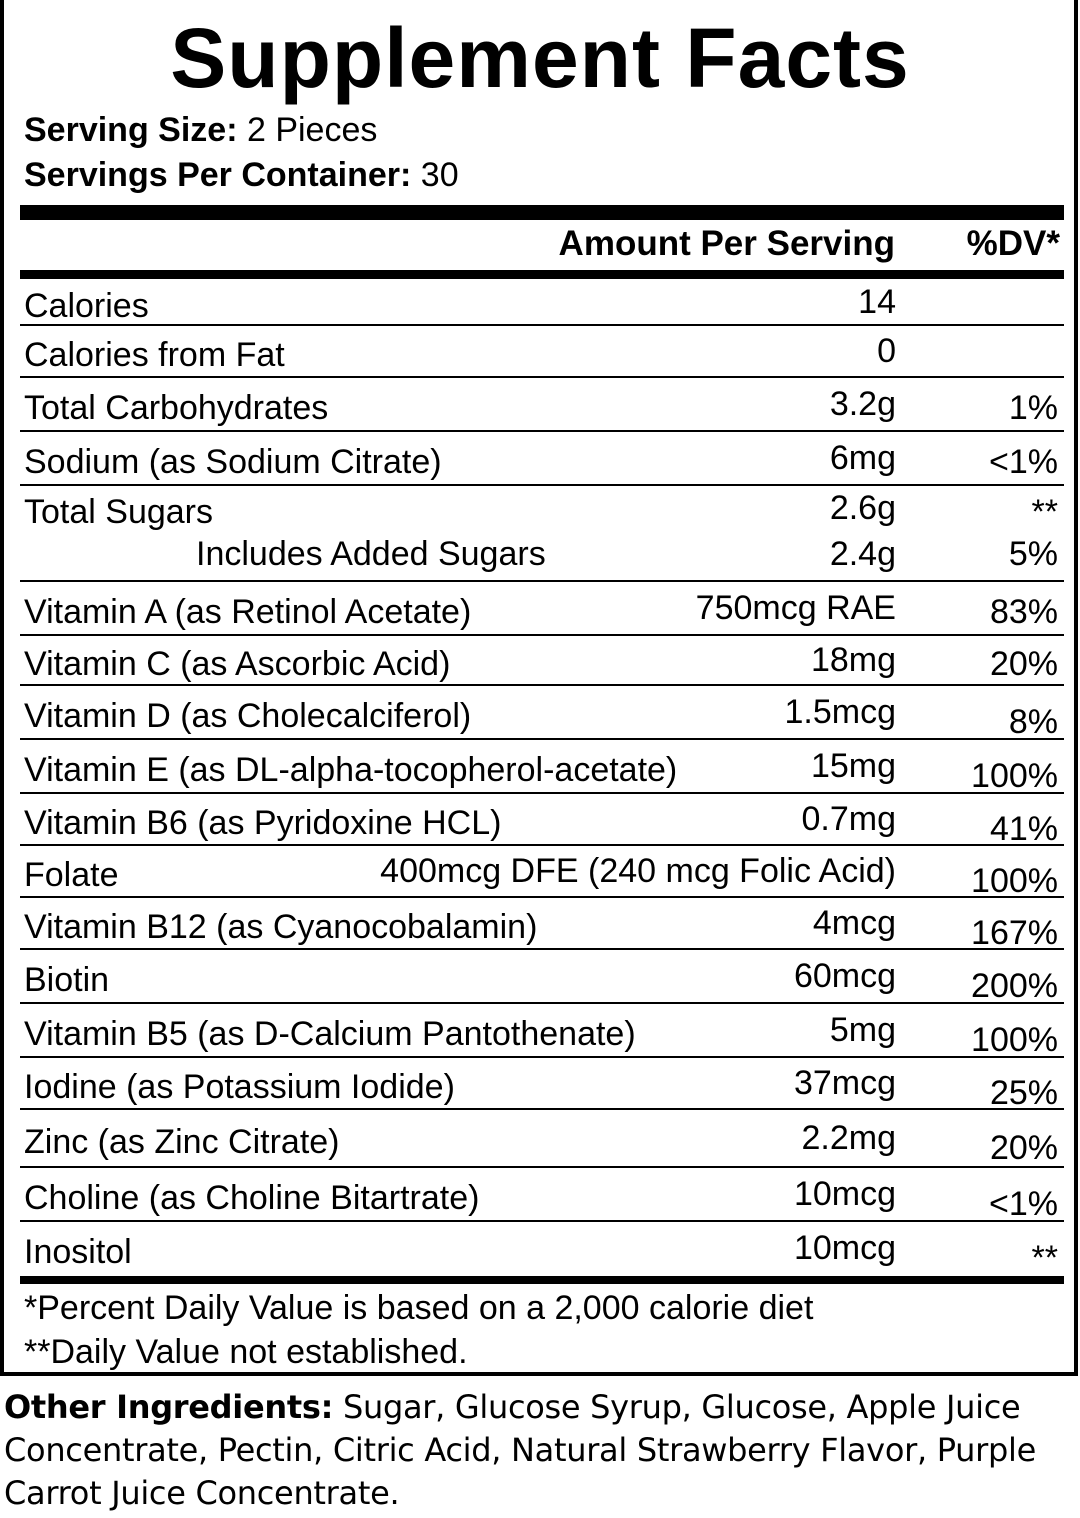 This screenshot has width=1080, height=1518. What do you see at coordinates (118, 512) in the screenshot?
I see `nutrient-name: Total Sugars` at bounding box center [118, 512].